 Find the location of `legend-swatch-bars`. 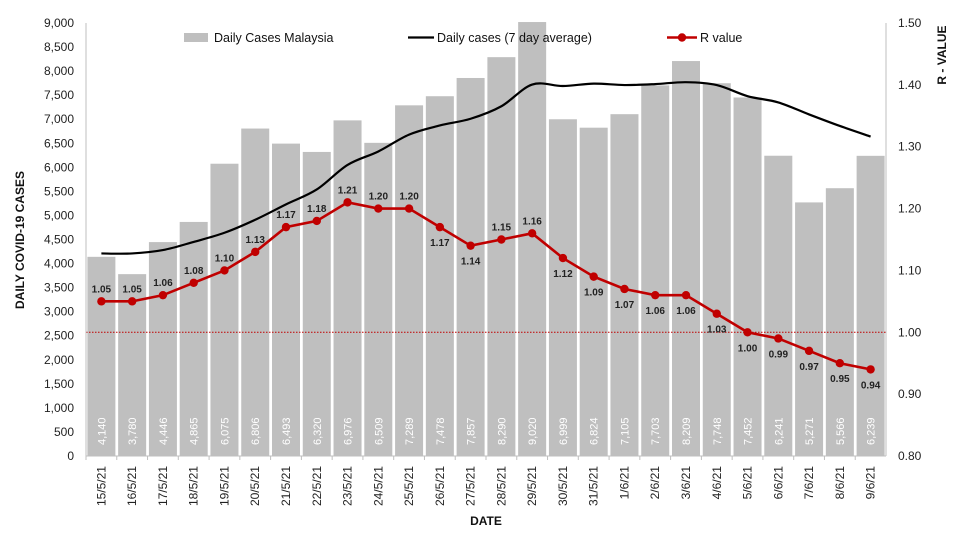

legend-swatch-bars is located at coordinates (196, 37).